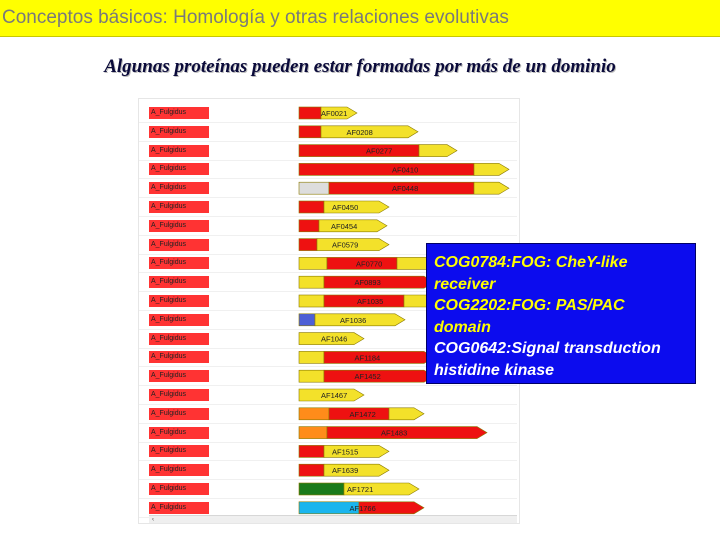 The width and height of the screenshot is (720, 540). What do you see at coordinates (368, 263) in the screenshot?
I see `protein-arrow: AF0770` at bounding box center [368, 263].